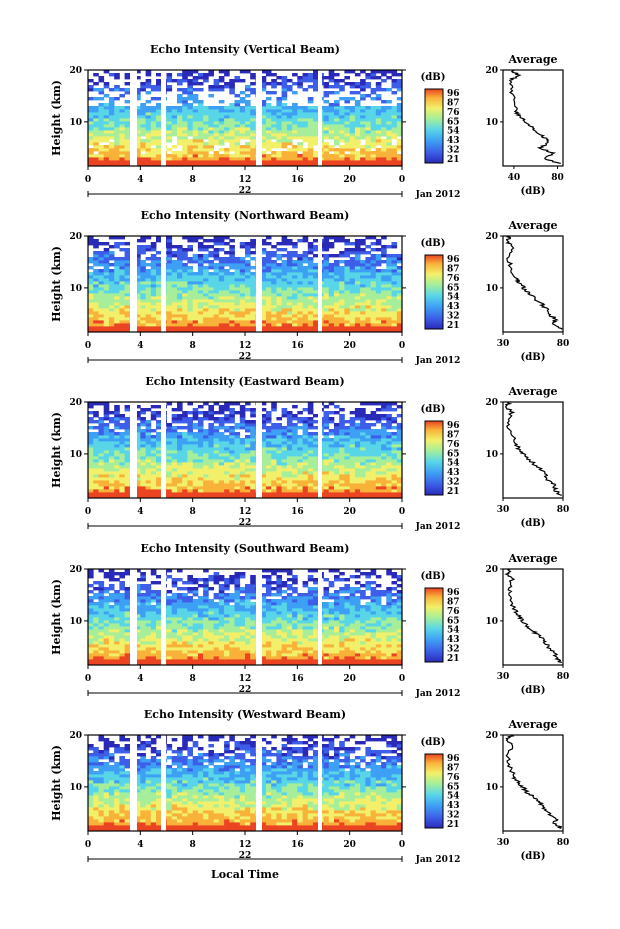 The image size is (620, 929). What do you see at coordinates (320, 118) in the screenshot?
I see `data-gap` at bounding box center [320, 118].